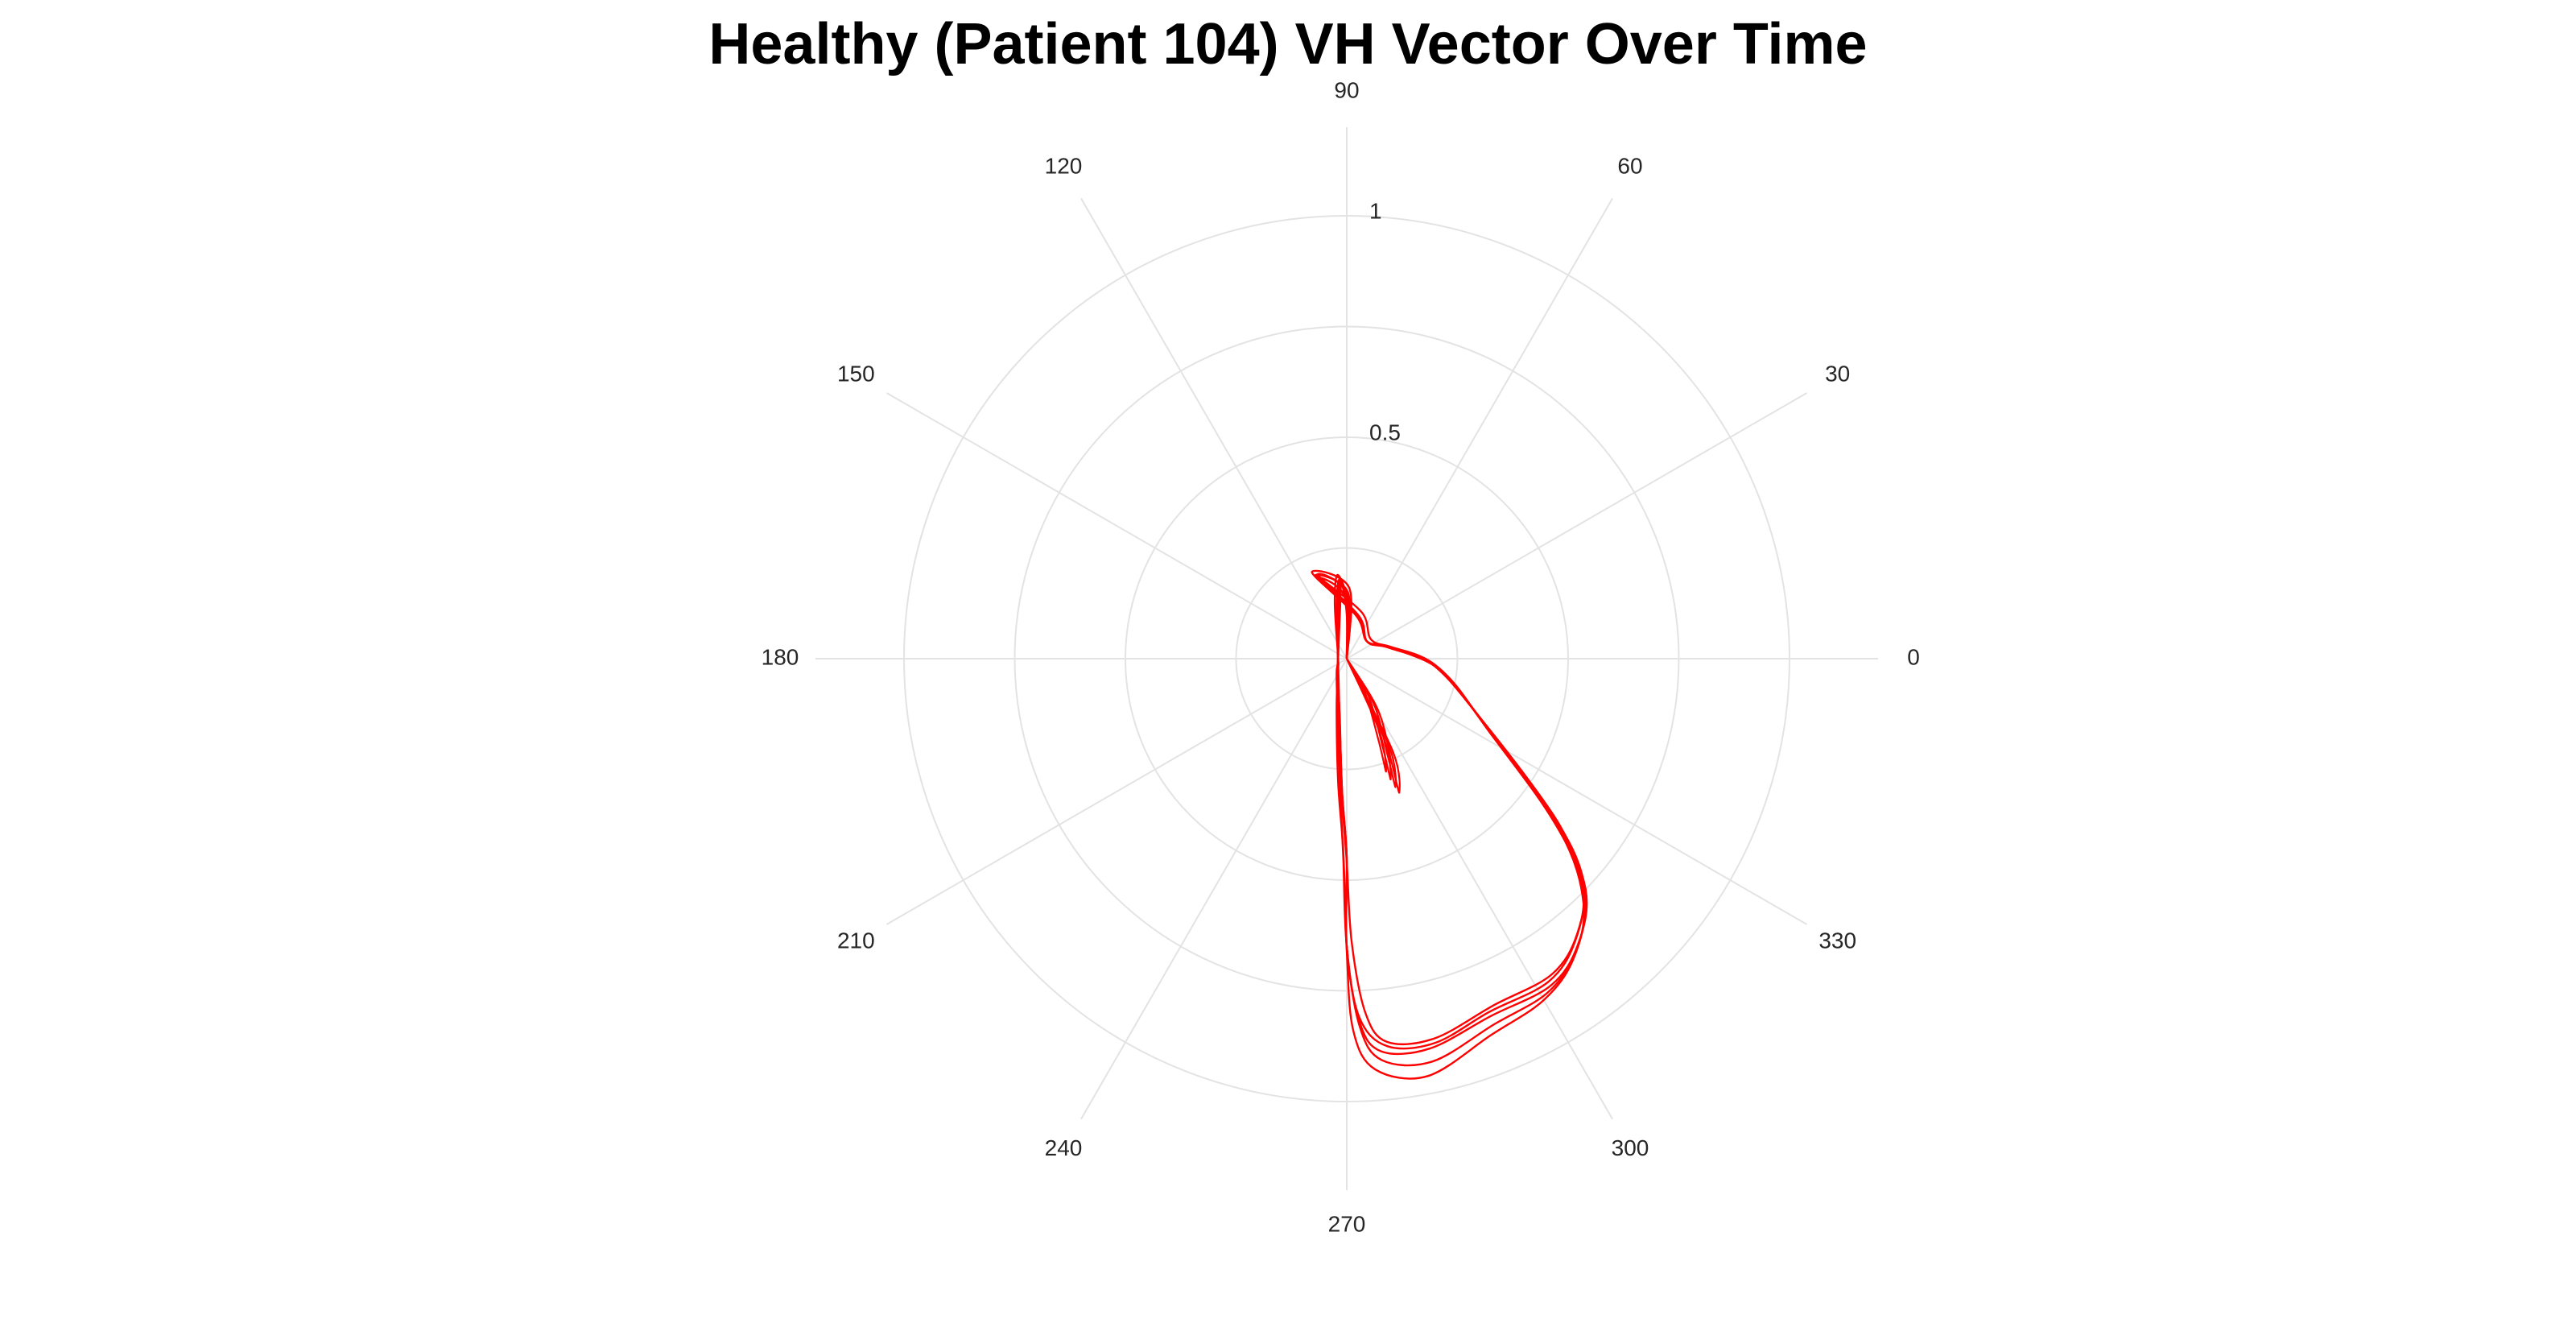 Image resolution: width=2576 pixels, height=1323 pixels. I want to click on angle-tick-label: 240, so click(1064, 1147).